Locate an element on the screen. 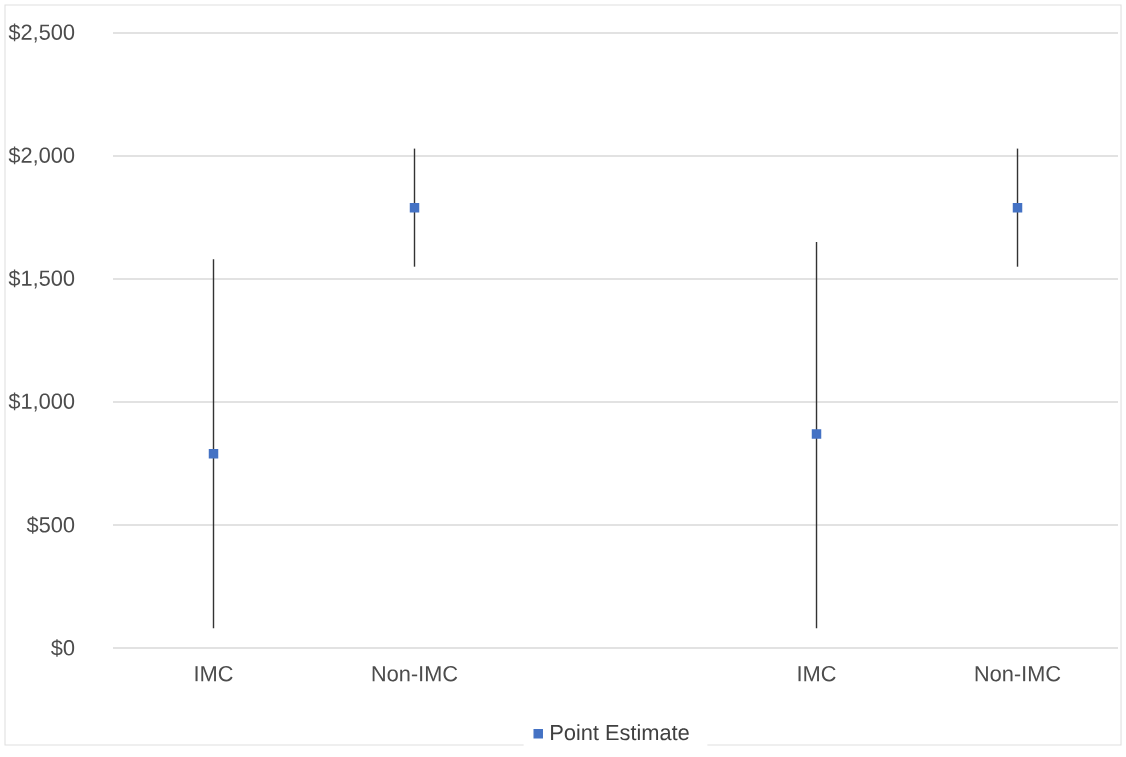 This screenshot has width=1126, height=757. legend-label: Point Estimate is located at coordinates (620, 732).